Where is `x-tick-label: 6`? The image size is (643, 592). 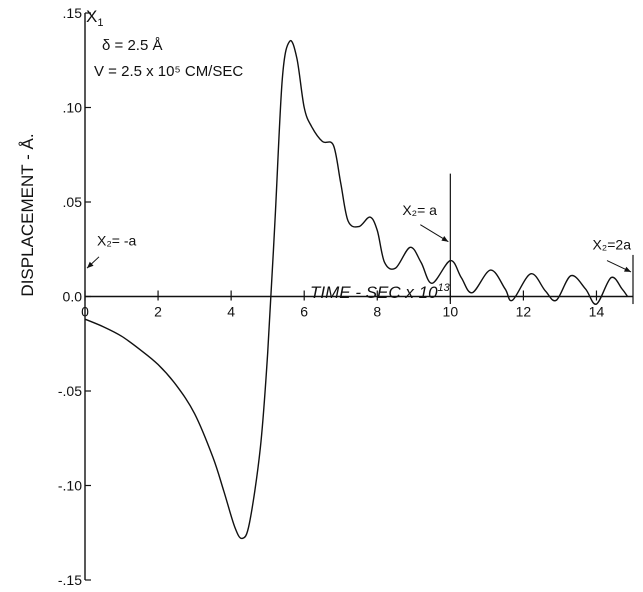 x-tick-label: 6 is located at coordinates (304, 312).